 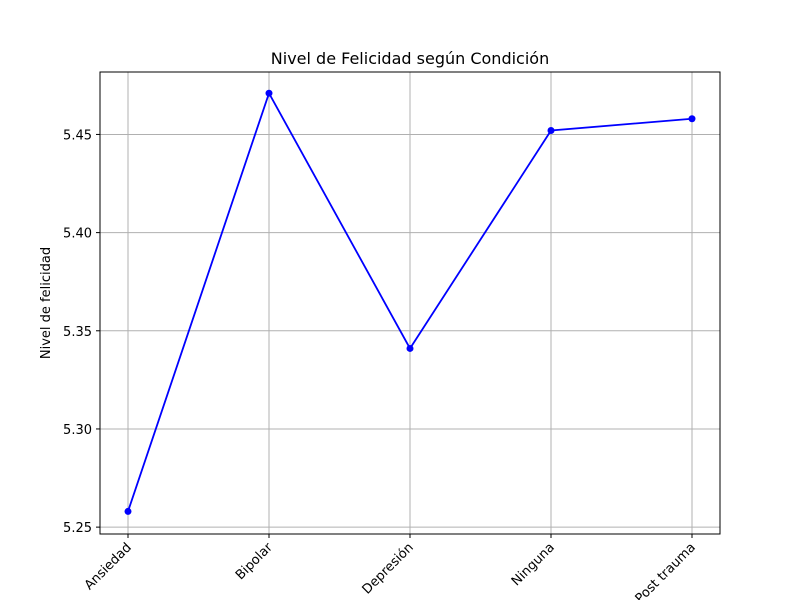 I want to click on y-axis-ticks: 5.25 5.30 5.35 5.40 5.45, so click(x=81, y=332).